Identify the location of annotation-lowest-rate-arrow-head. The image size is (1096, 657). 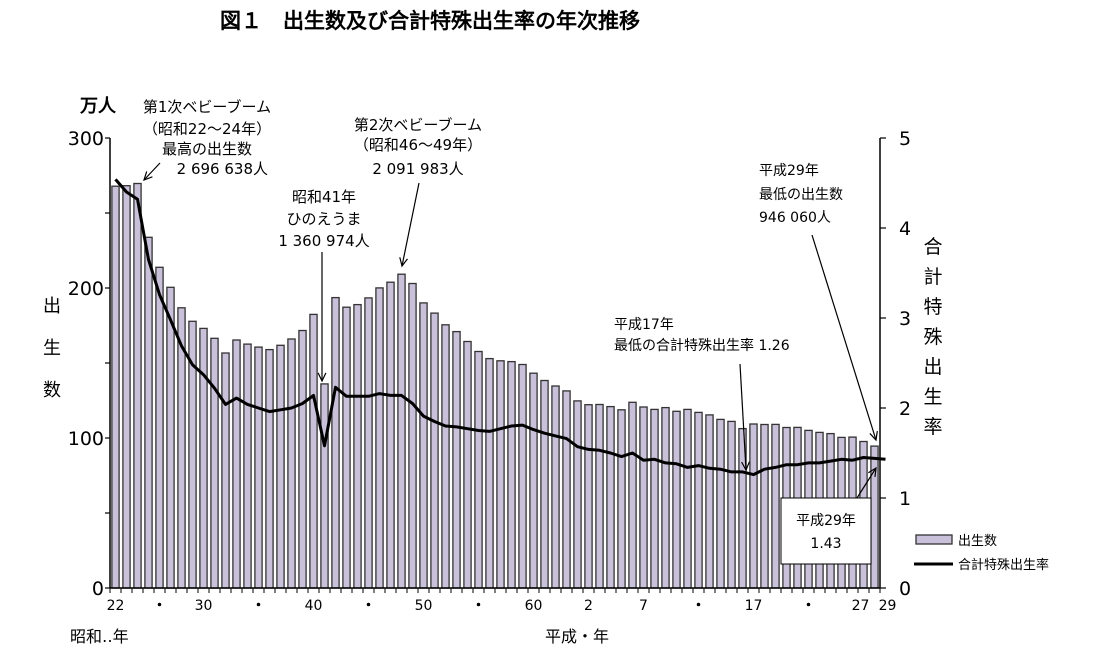
(746, 466).